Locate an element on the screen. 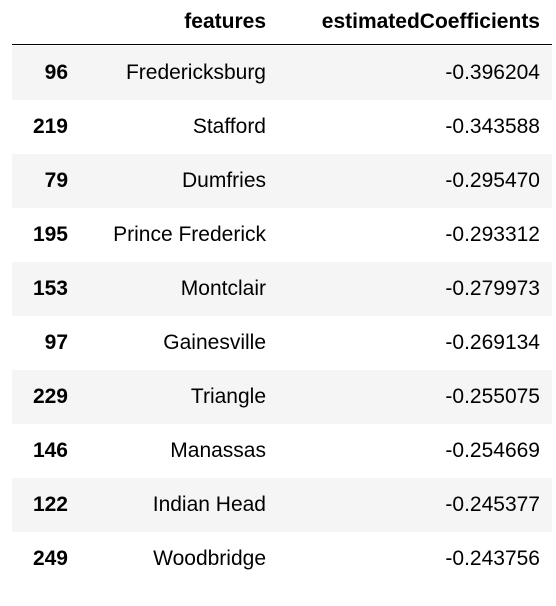 The image size is (556, 606). coefficient-cell: -0.343588 is located at coordinates (492, 126).